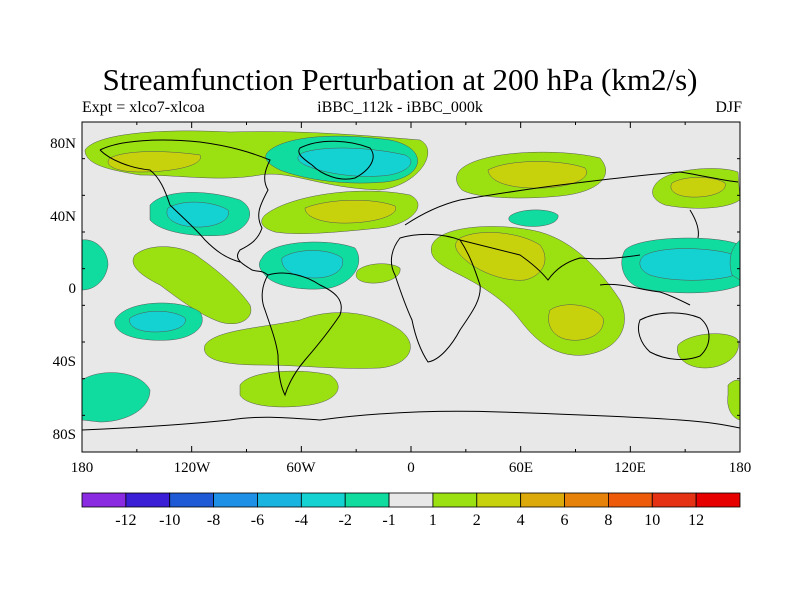 The width and height of the screenshot is (800, 600). What do you see at coordinates (400, 107) in the screenshot?
I see `comparison-label: iBBC_112k - iBBC_000k` at bounding box center [400, 107].